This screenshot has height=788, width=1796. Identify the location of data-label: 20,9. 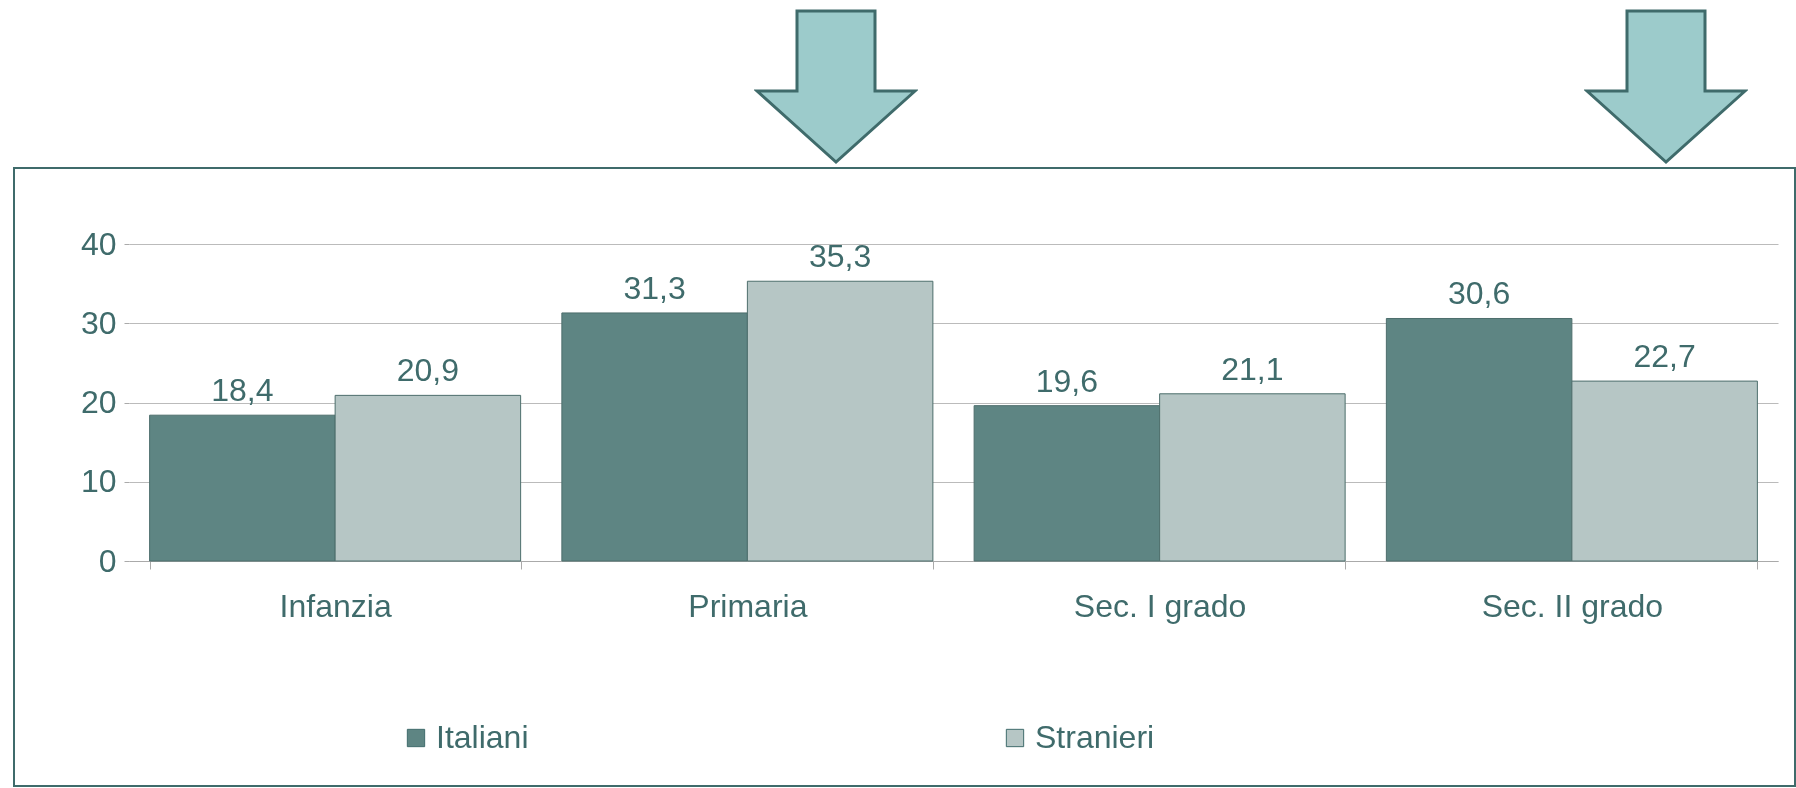
(428, 370).